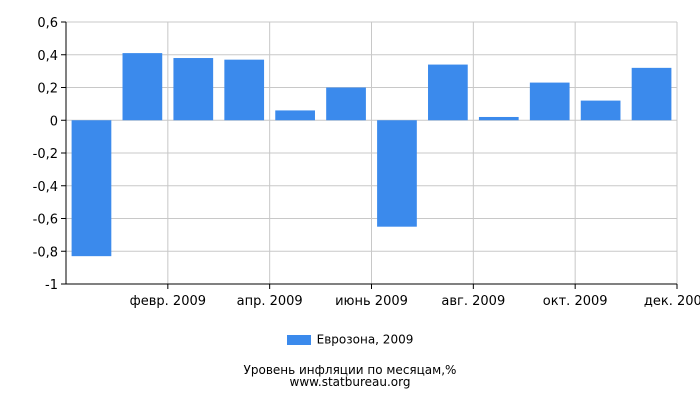 Image resolution: width=700 pixels, height=400 pixels. I want to click on x-tick-label: окт. 2009, so click(575, 301).